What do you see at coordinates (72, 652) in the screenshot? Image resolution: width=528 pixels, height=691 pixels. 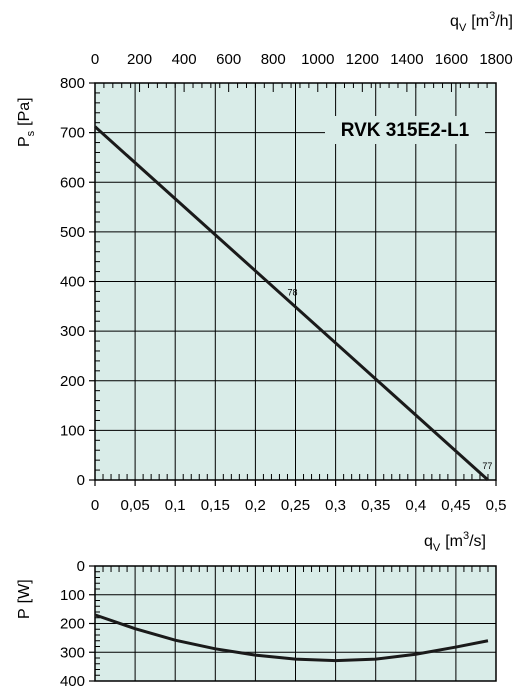 I see `power-tick-label: 300` at bounding box center [72, 652].